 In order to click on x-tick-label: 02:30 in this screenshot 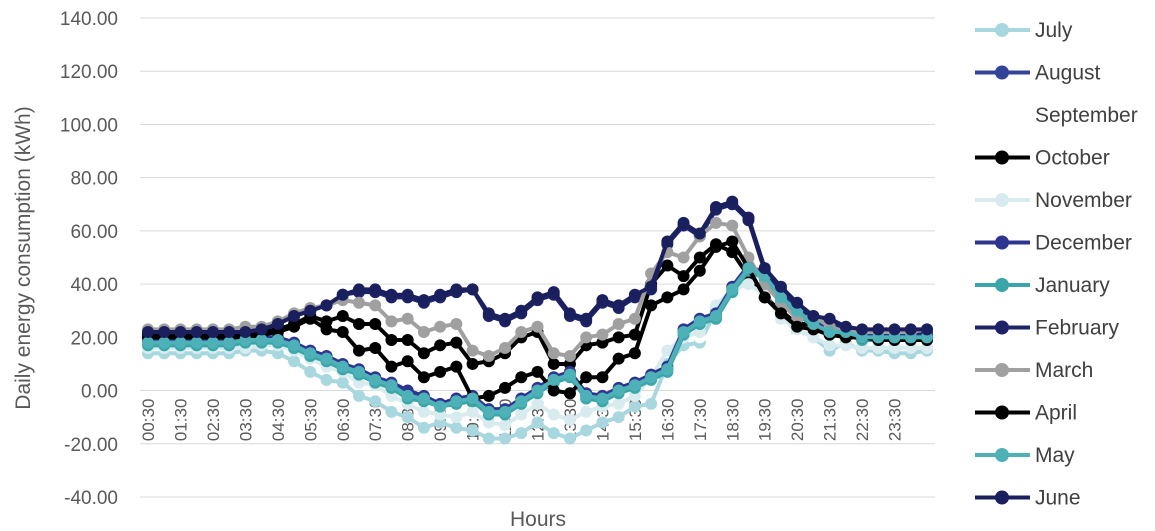, I will do `click(213, 420)`.